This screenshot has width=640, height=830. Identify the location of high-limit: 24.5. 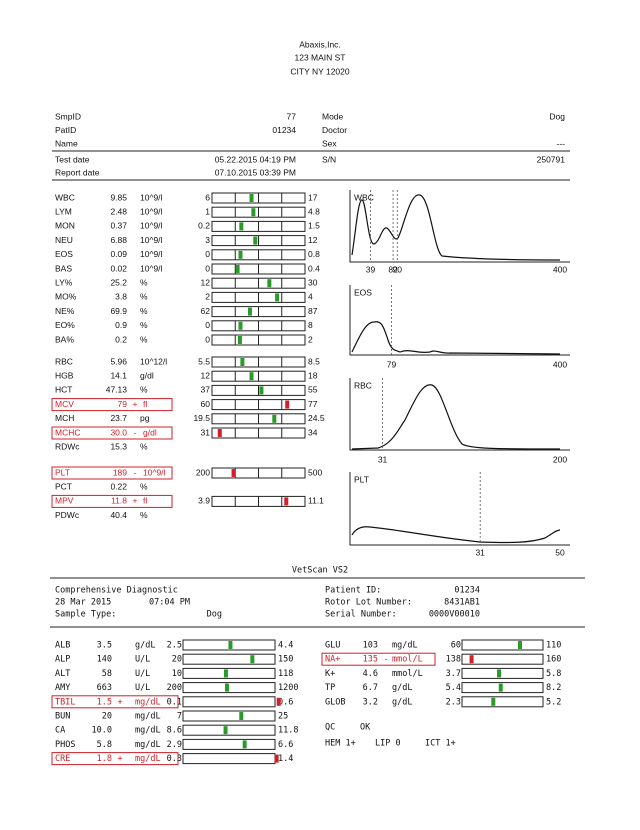
(316, 418).